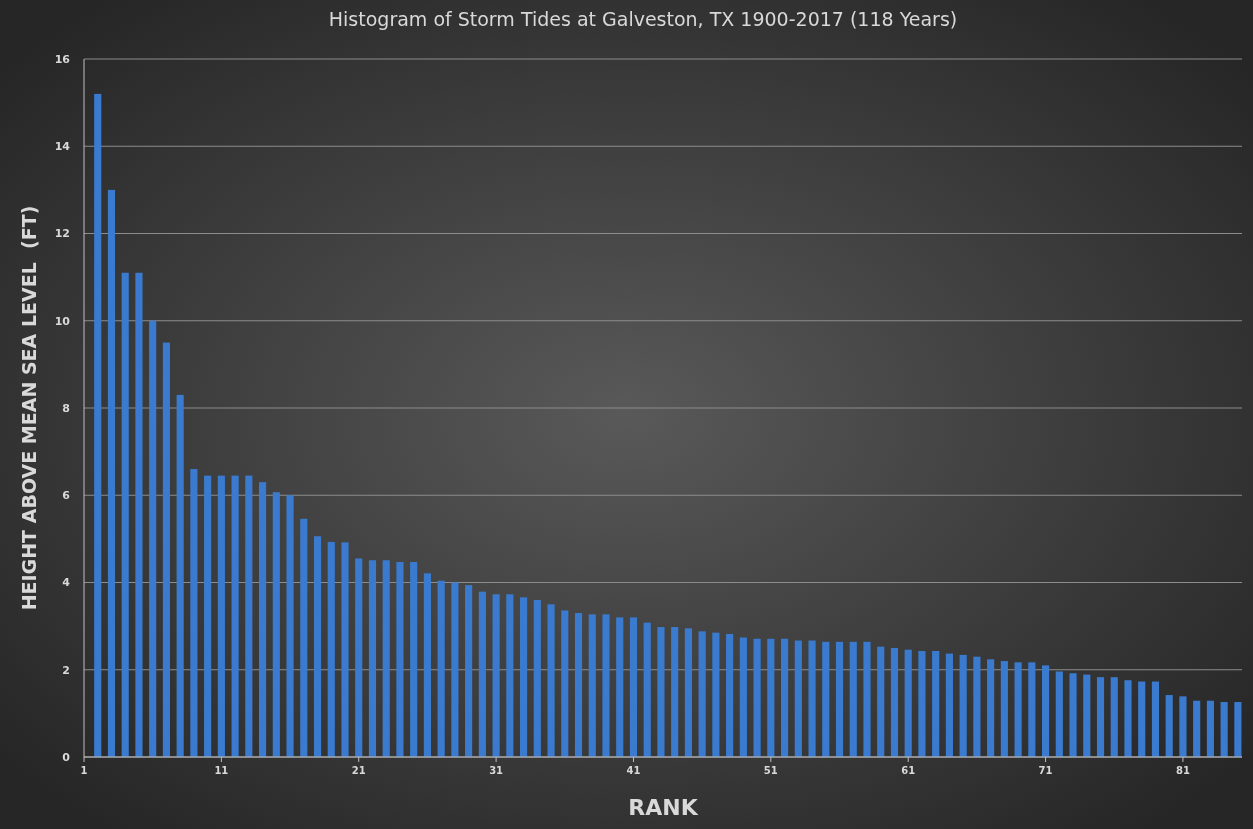 This screenshot has height=829, width=1253. What do you see at coordinates (358, 770) in the screenshot?
I see `x-tick-label: 21` at bounding box center [358, 770].